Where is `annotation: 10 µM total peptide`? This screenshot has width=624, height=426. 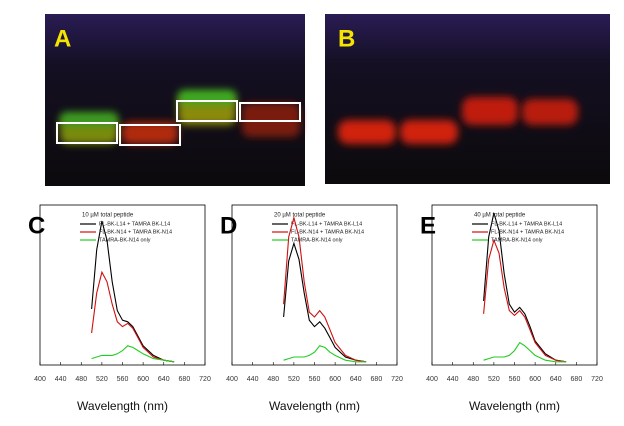
annotation: 10 µM total peptide is located at coordinates (108, 216).